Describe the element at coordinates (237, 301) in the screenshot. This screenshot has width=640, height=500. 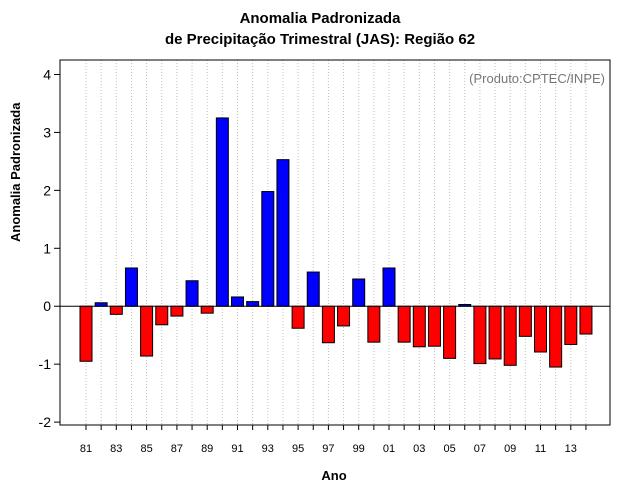
I see `bar-1991` at that location.